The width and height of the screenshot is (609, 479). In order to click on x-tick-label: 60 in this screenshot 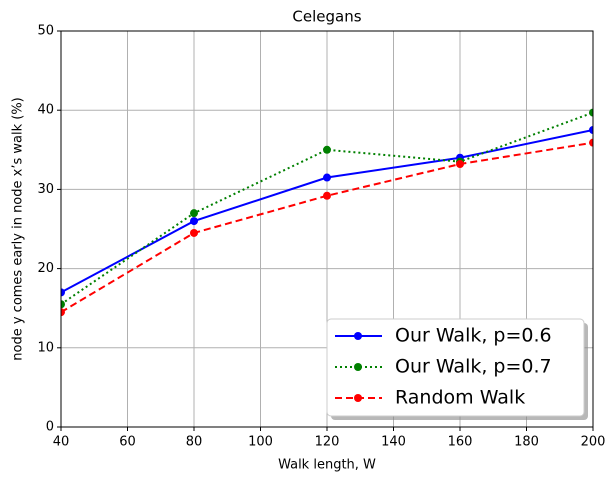, I will do `click(127, 442)`.